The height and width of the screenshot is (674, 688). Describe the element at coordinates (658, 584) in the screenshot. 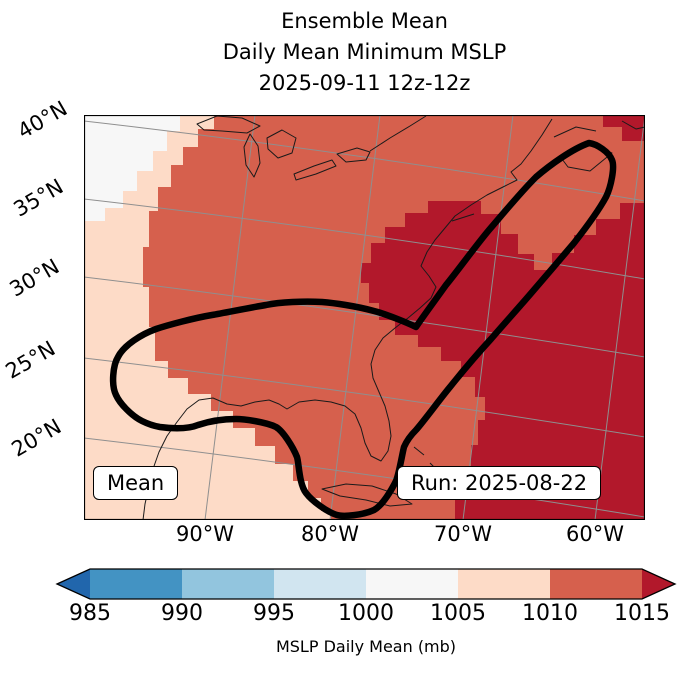

I see `colorbar-arrow-high` at that location.